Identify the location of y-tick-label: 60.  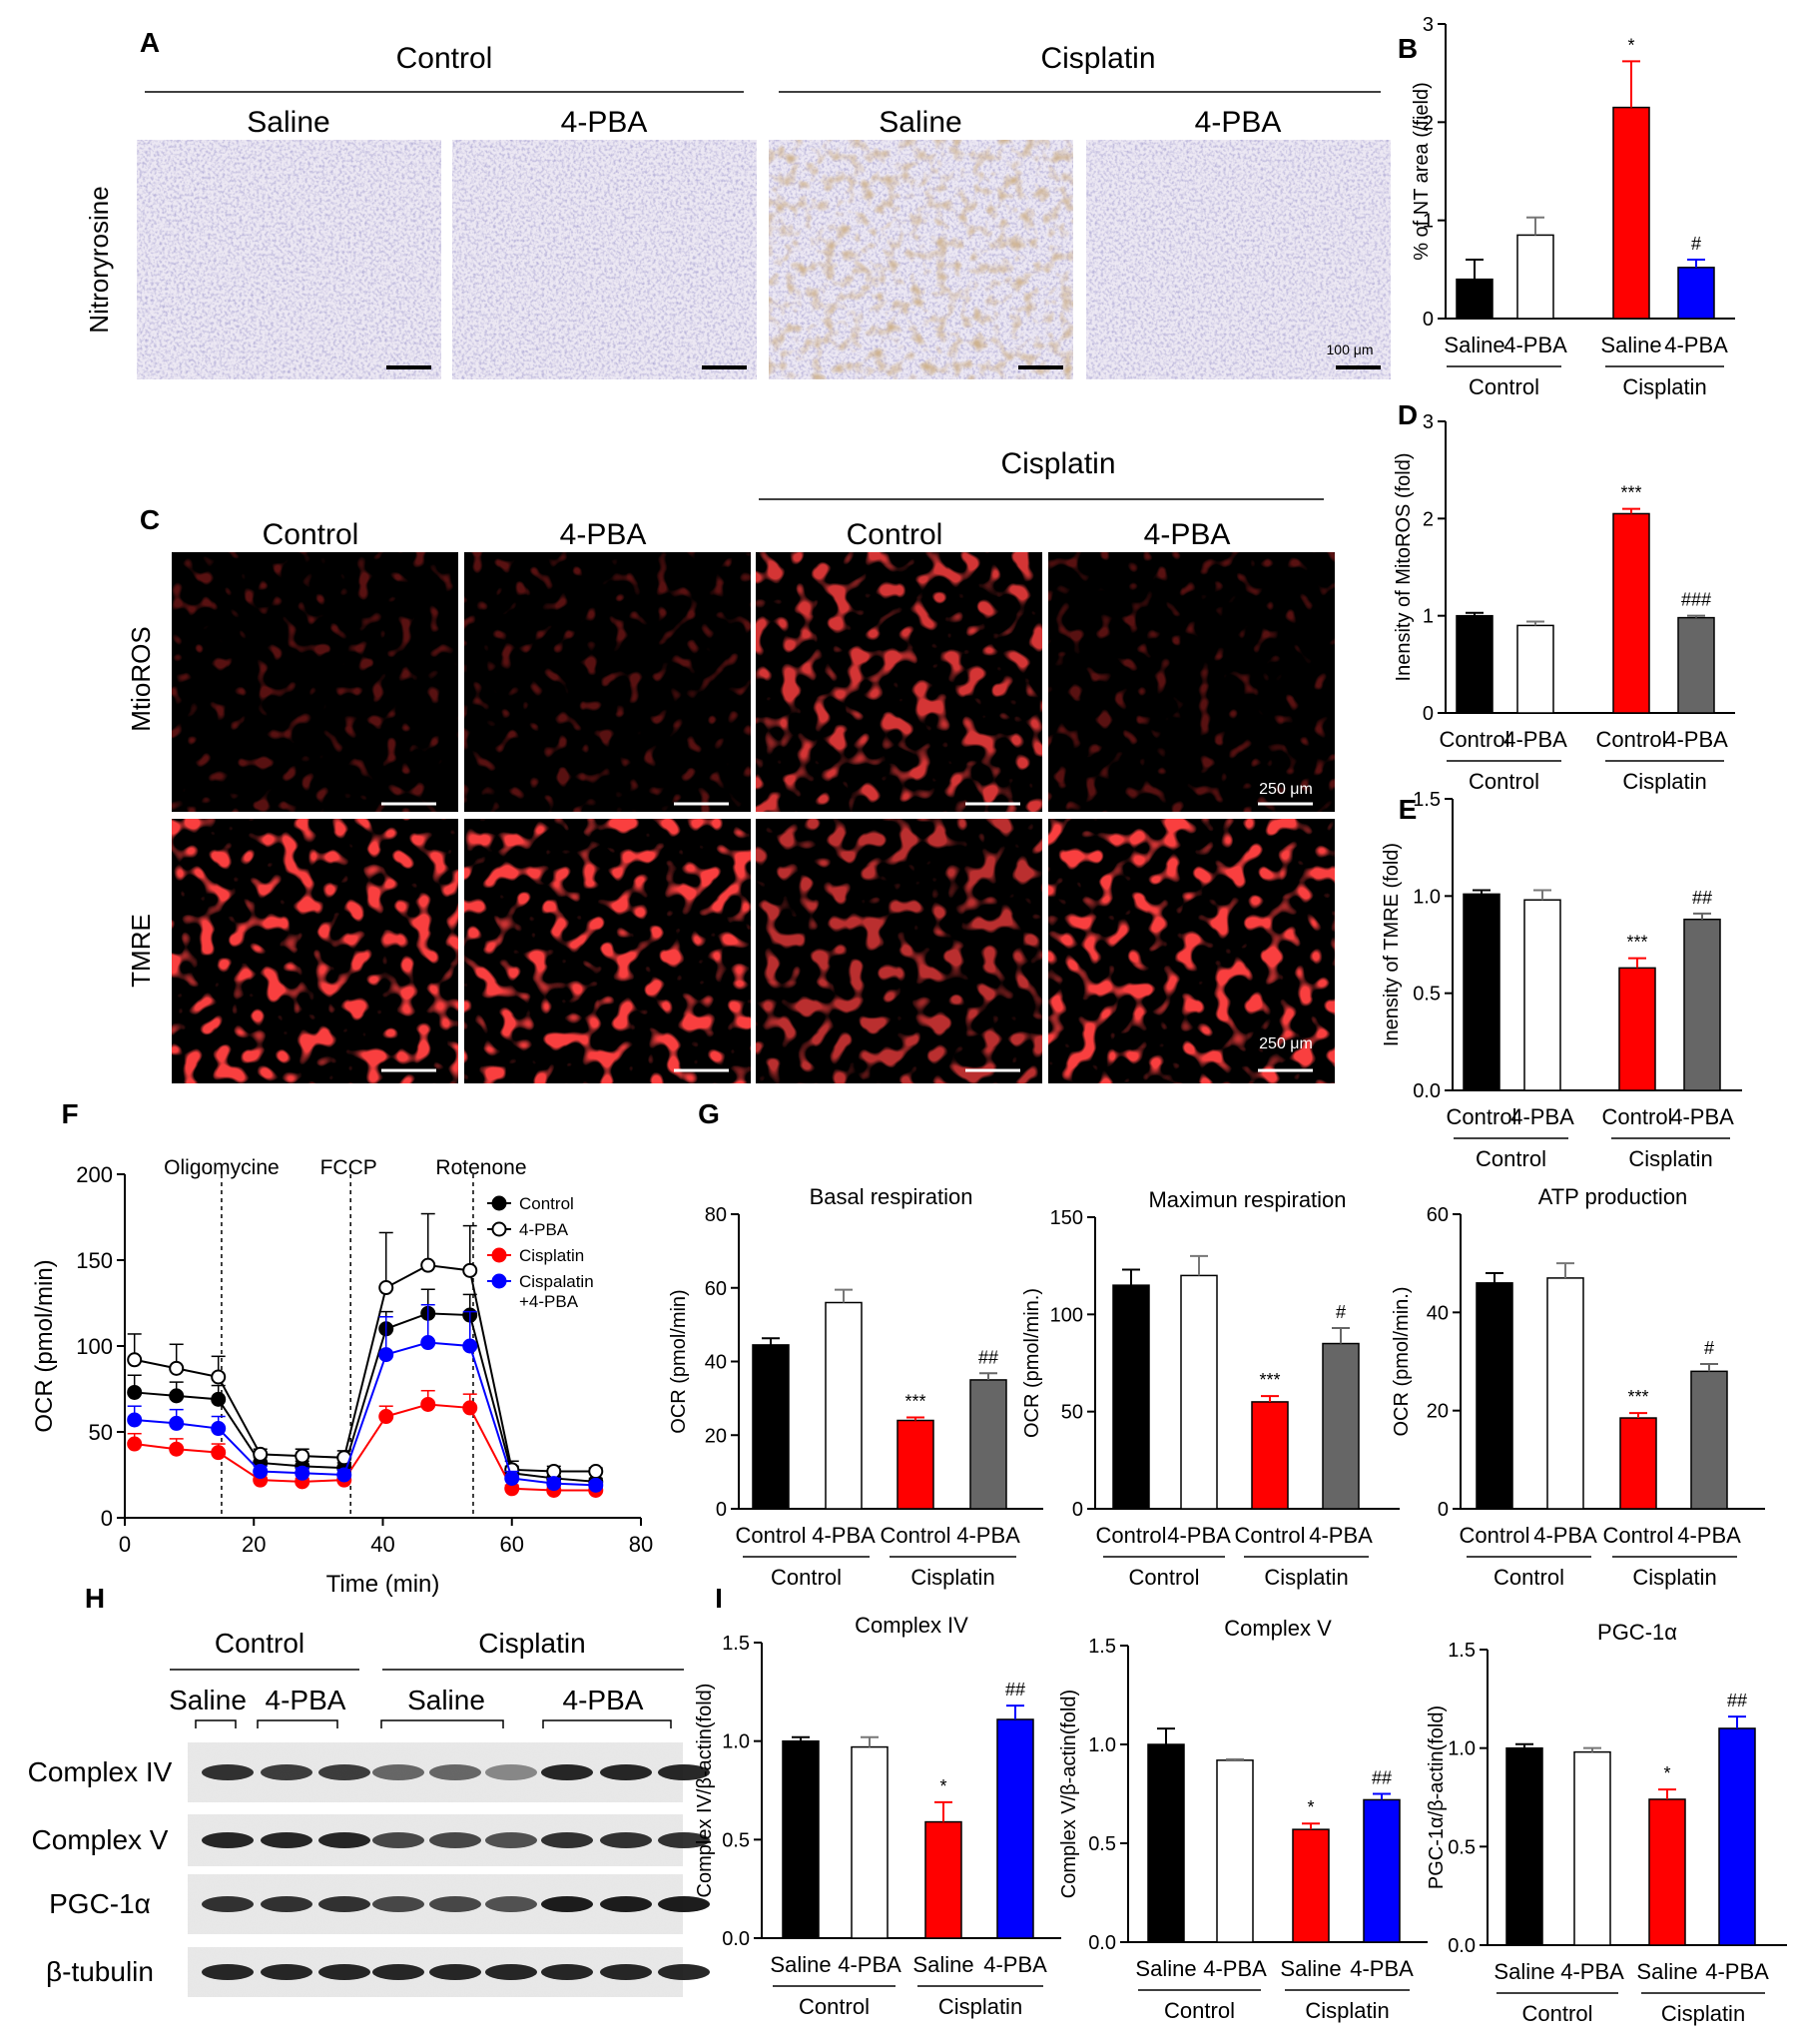
(1438, 1215).